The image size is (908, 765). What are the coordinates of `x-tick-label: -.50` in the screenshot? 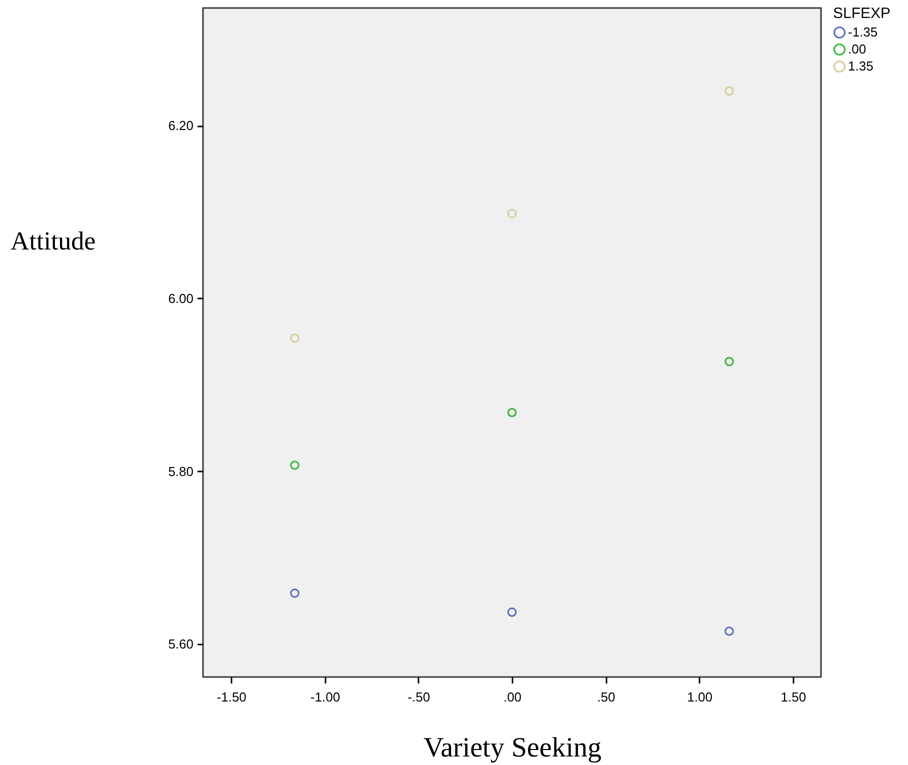 It's located at (419, 697).